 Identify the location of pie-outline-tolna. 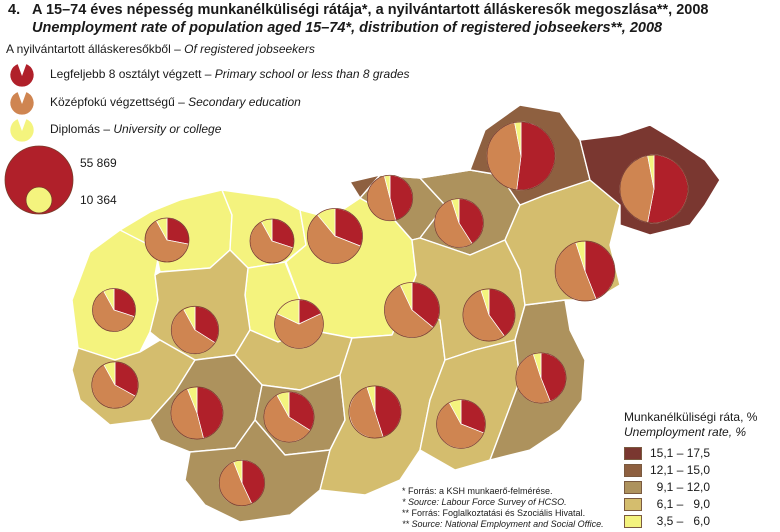
(242, 483).